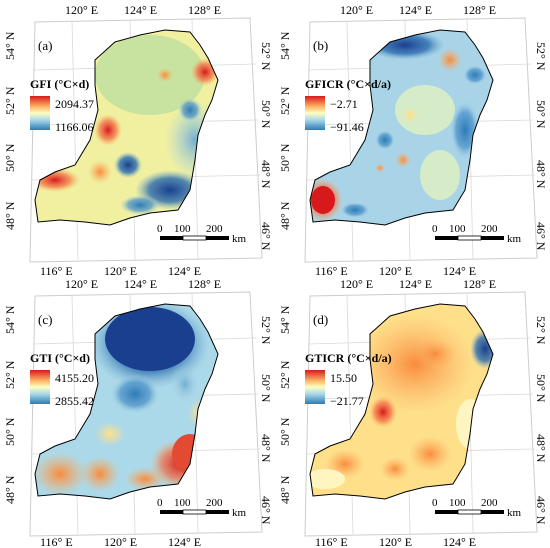  Describe the element at coordinates (74, 104) in the screenshot. I see `legend-max: 2094.37` at that location.